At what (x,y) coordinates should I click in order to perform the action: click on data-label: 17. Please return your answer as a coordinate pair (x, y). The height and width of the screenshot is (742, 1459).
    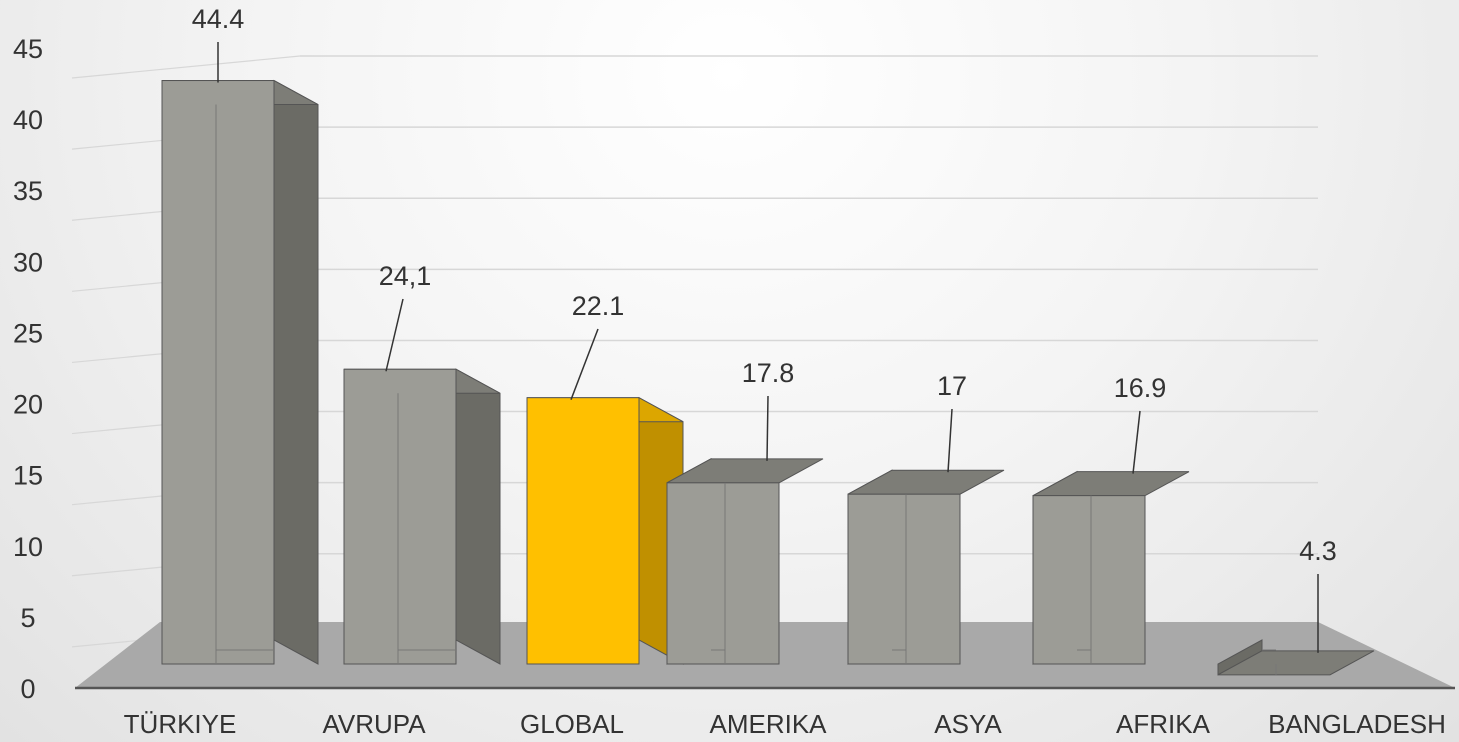
    Looking at the image, I should click on (952, 386).